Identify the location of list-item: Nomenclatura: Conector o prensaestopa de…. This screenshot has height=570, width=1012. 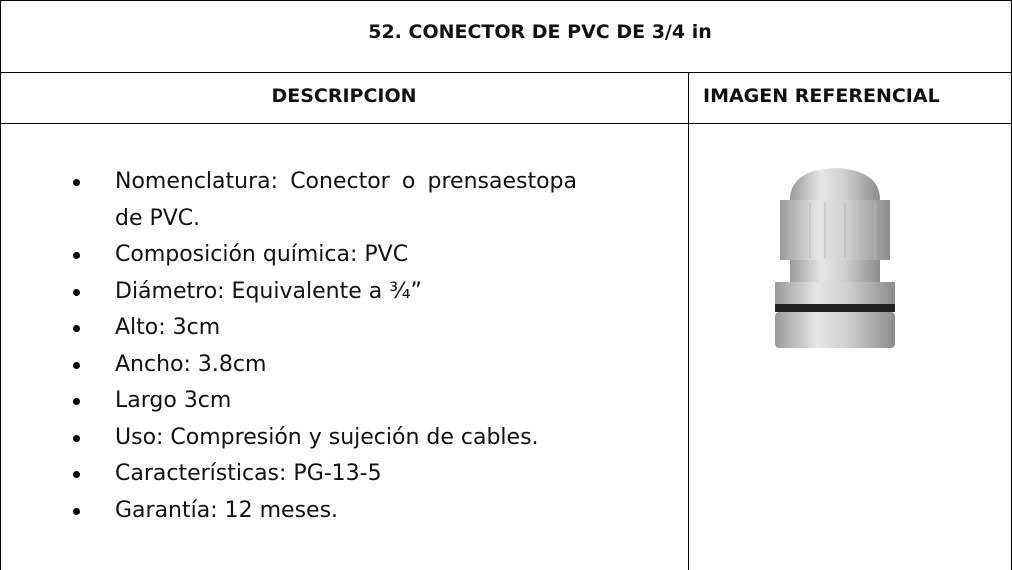
(325, 200).